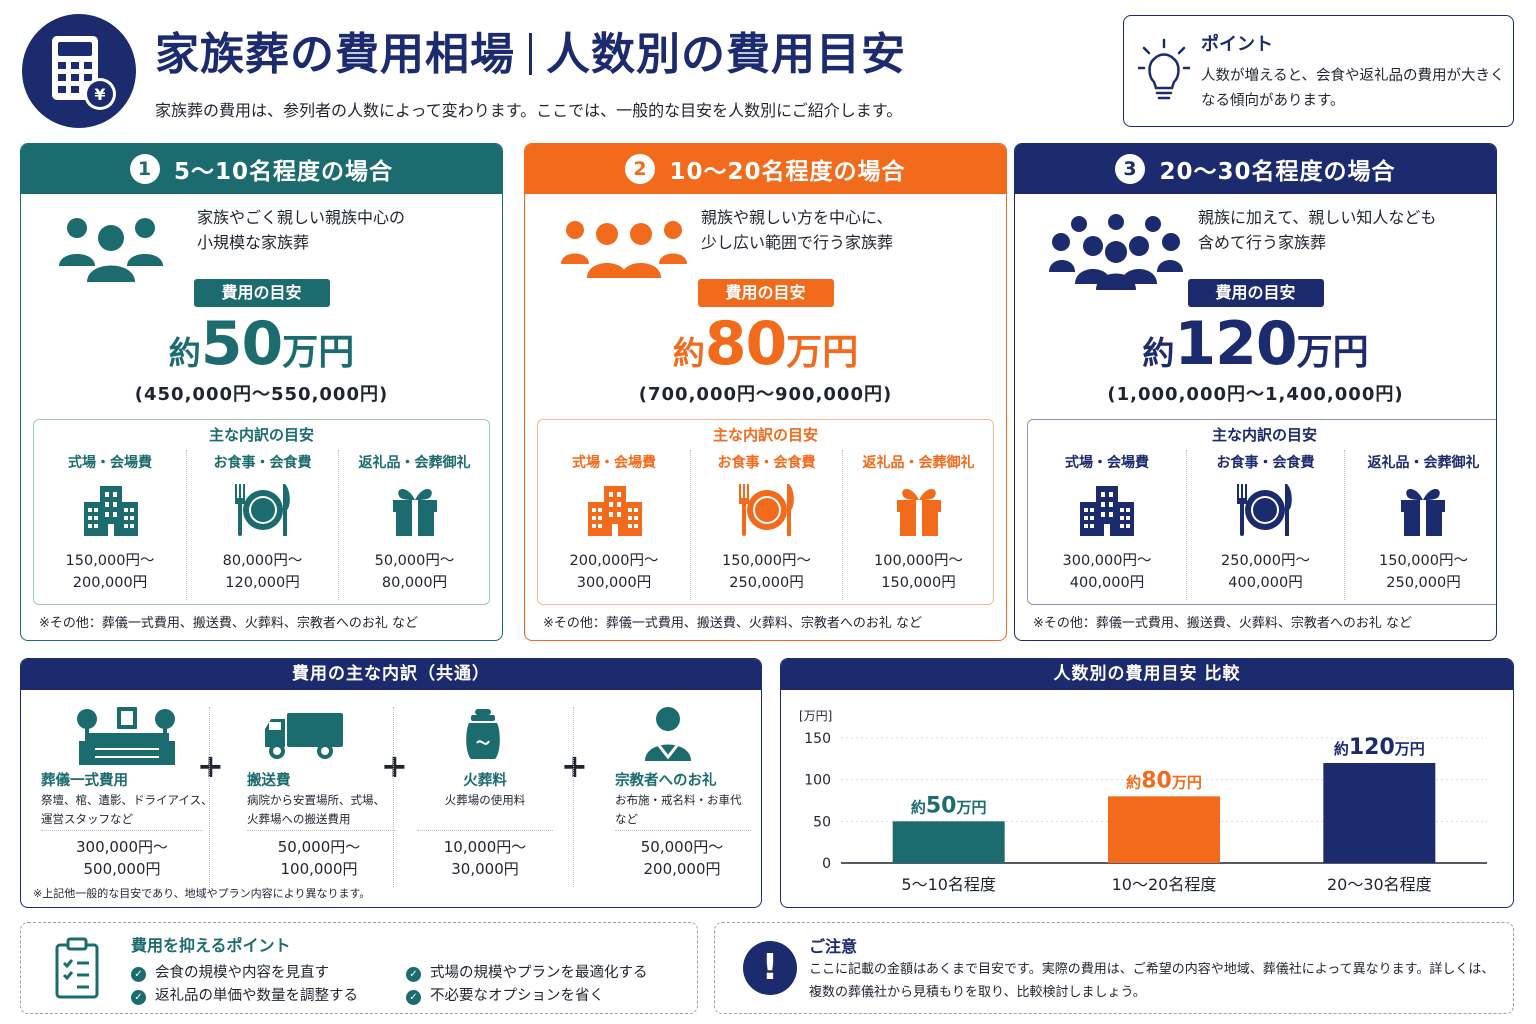  Describe the element at coordinates (127, 810) in the screenshot. I see `common-item-desc: 祭壇、棺、遺影、ドライアイス、 運営スタッフなど` at that location.